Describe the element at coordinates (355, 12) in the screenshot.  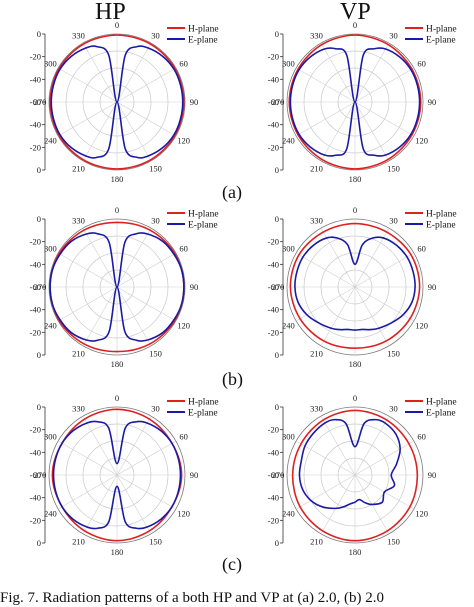
I see `column-title-vp: VP` at that location.